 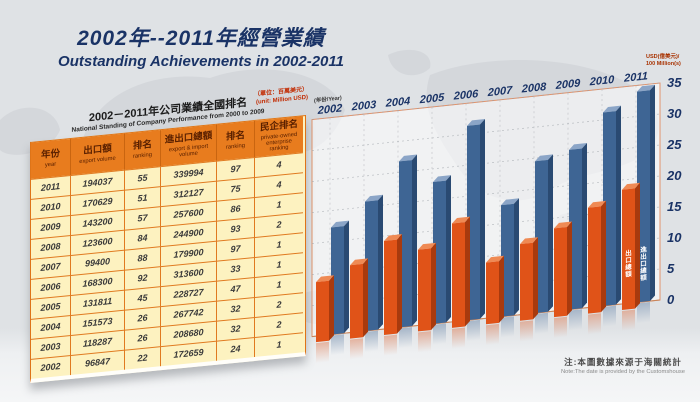 What do you see at coordinates (643, 196) in the screenshot?
I see `total-bar-2011` at bounding box center [643, 196].